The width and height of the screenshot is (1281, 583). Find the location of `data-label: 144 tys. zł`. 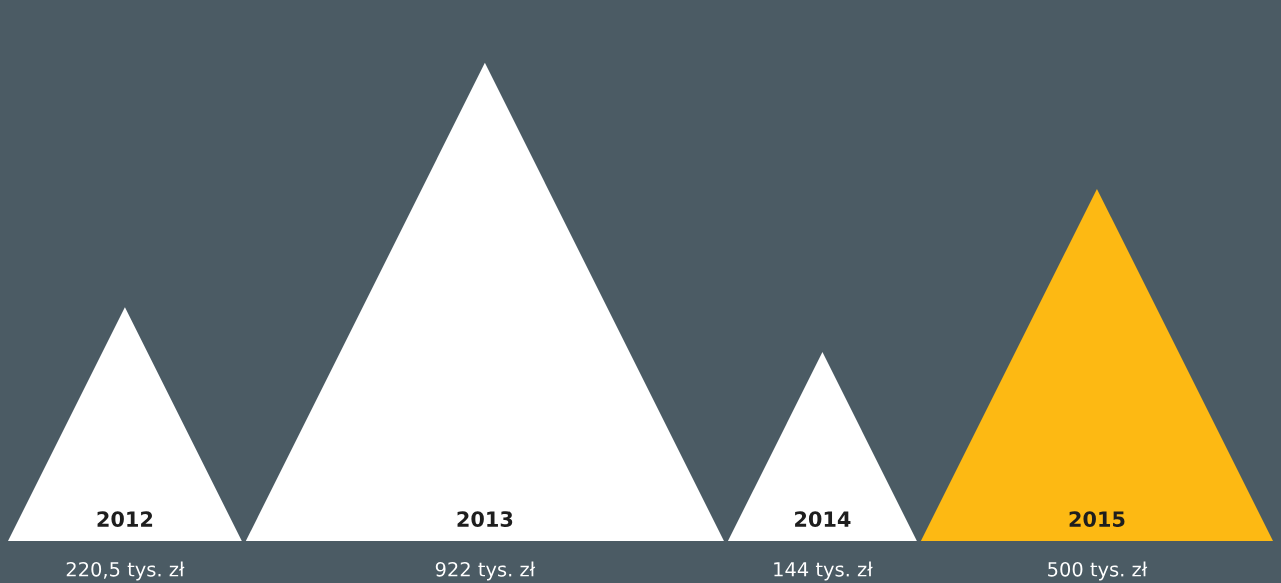

data-label: 144 tys. zł is located at coordinates (823, 571).